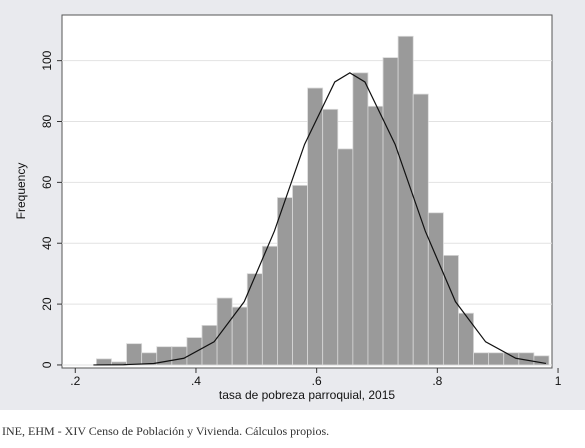  I want to click on y-tick-label: 80, so click(47, 122).